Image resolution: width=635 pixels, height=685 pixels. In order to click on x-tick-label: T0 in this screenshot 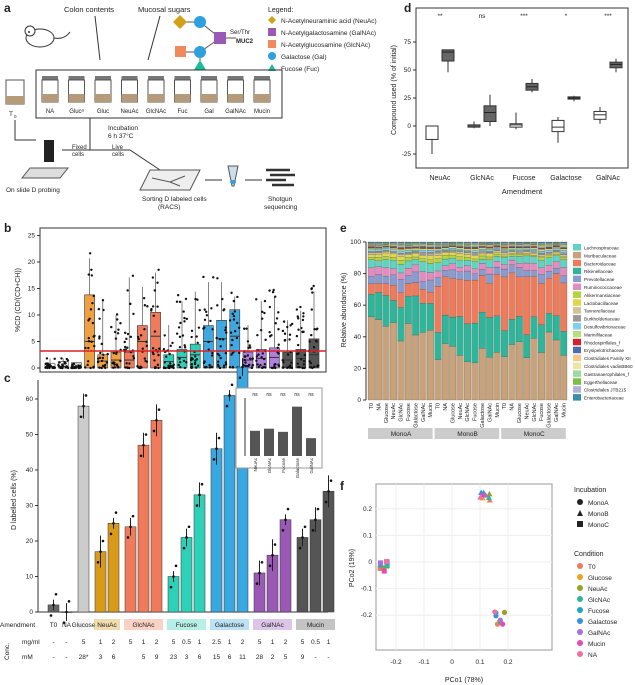, I will do `click(439, 406)`.